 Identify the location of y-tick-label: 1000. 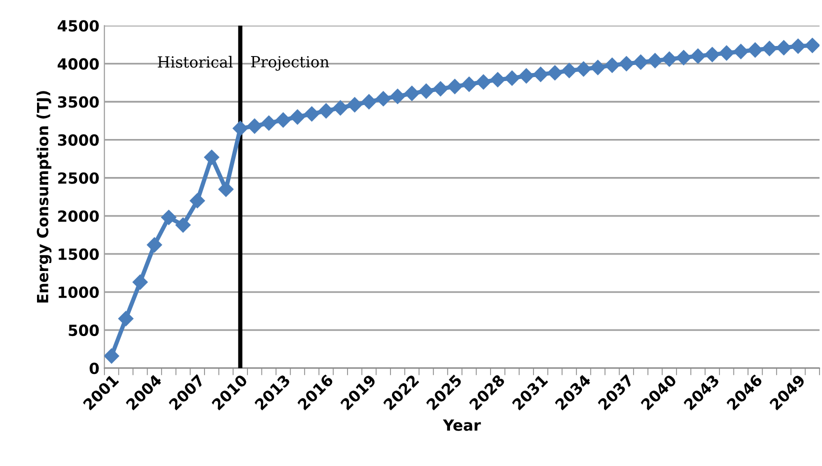
(78, 292).